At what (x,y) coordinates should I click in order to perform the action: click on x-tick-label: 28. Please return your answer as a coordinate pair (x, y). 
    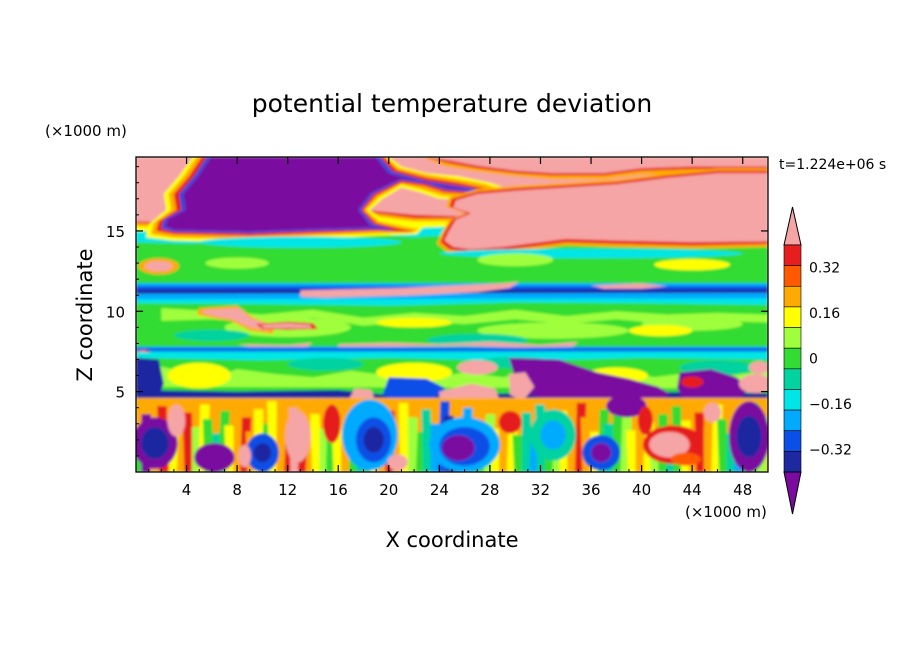
    Looking at the image, I should click on (489, 490).